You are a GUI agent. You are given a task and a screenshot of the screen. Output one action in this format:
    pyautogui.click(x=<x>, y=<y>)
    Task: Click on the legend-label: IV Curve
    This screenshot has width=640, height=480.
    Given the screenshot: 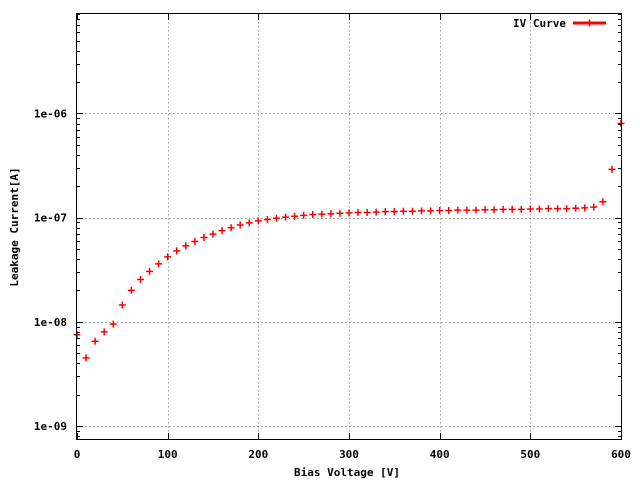 What is the action you would take?
    pyautogui.click(x=539, y=23)
    